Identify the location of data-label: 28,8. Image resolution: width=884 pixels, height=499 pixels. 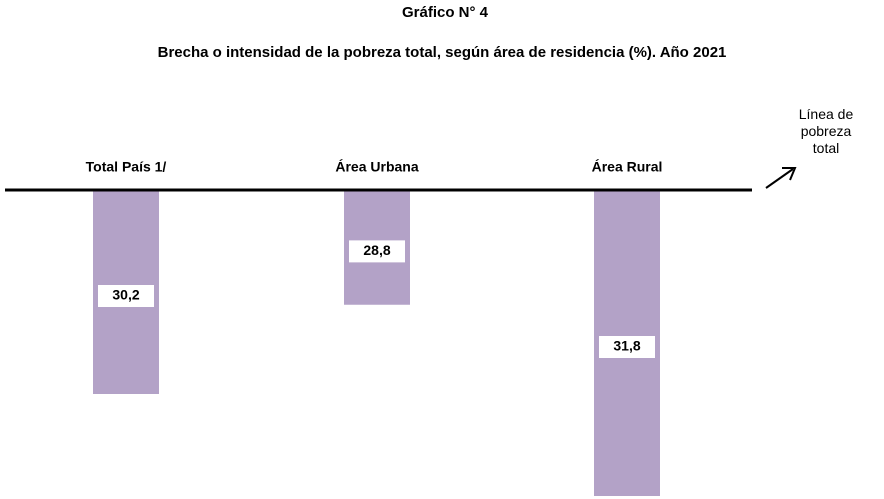
(376, 250).